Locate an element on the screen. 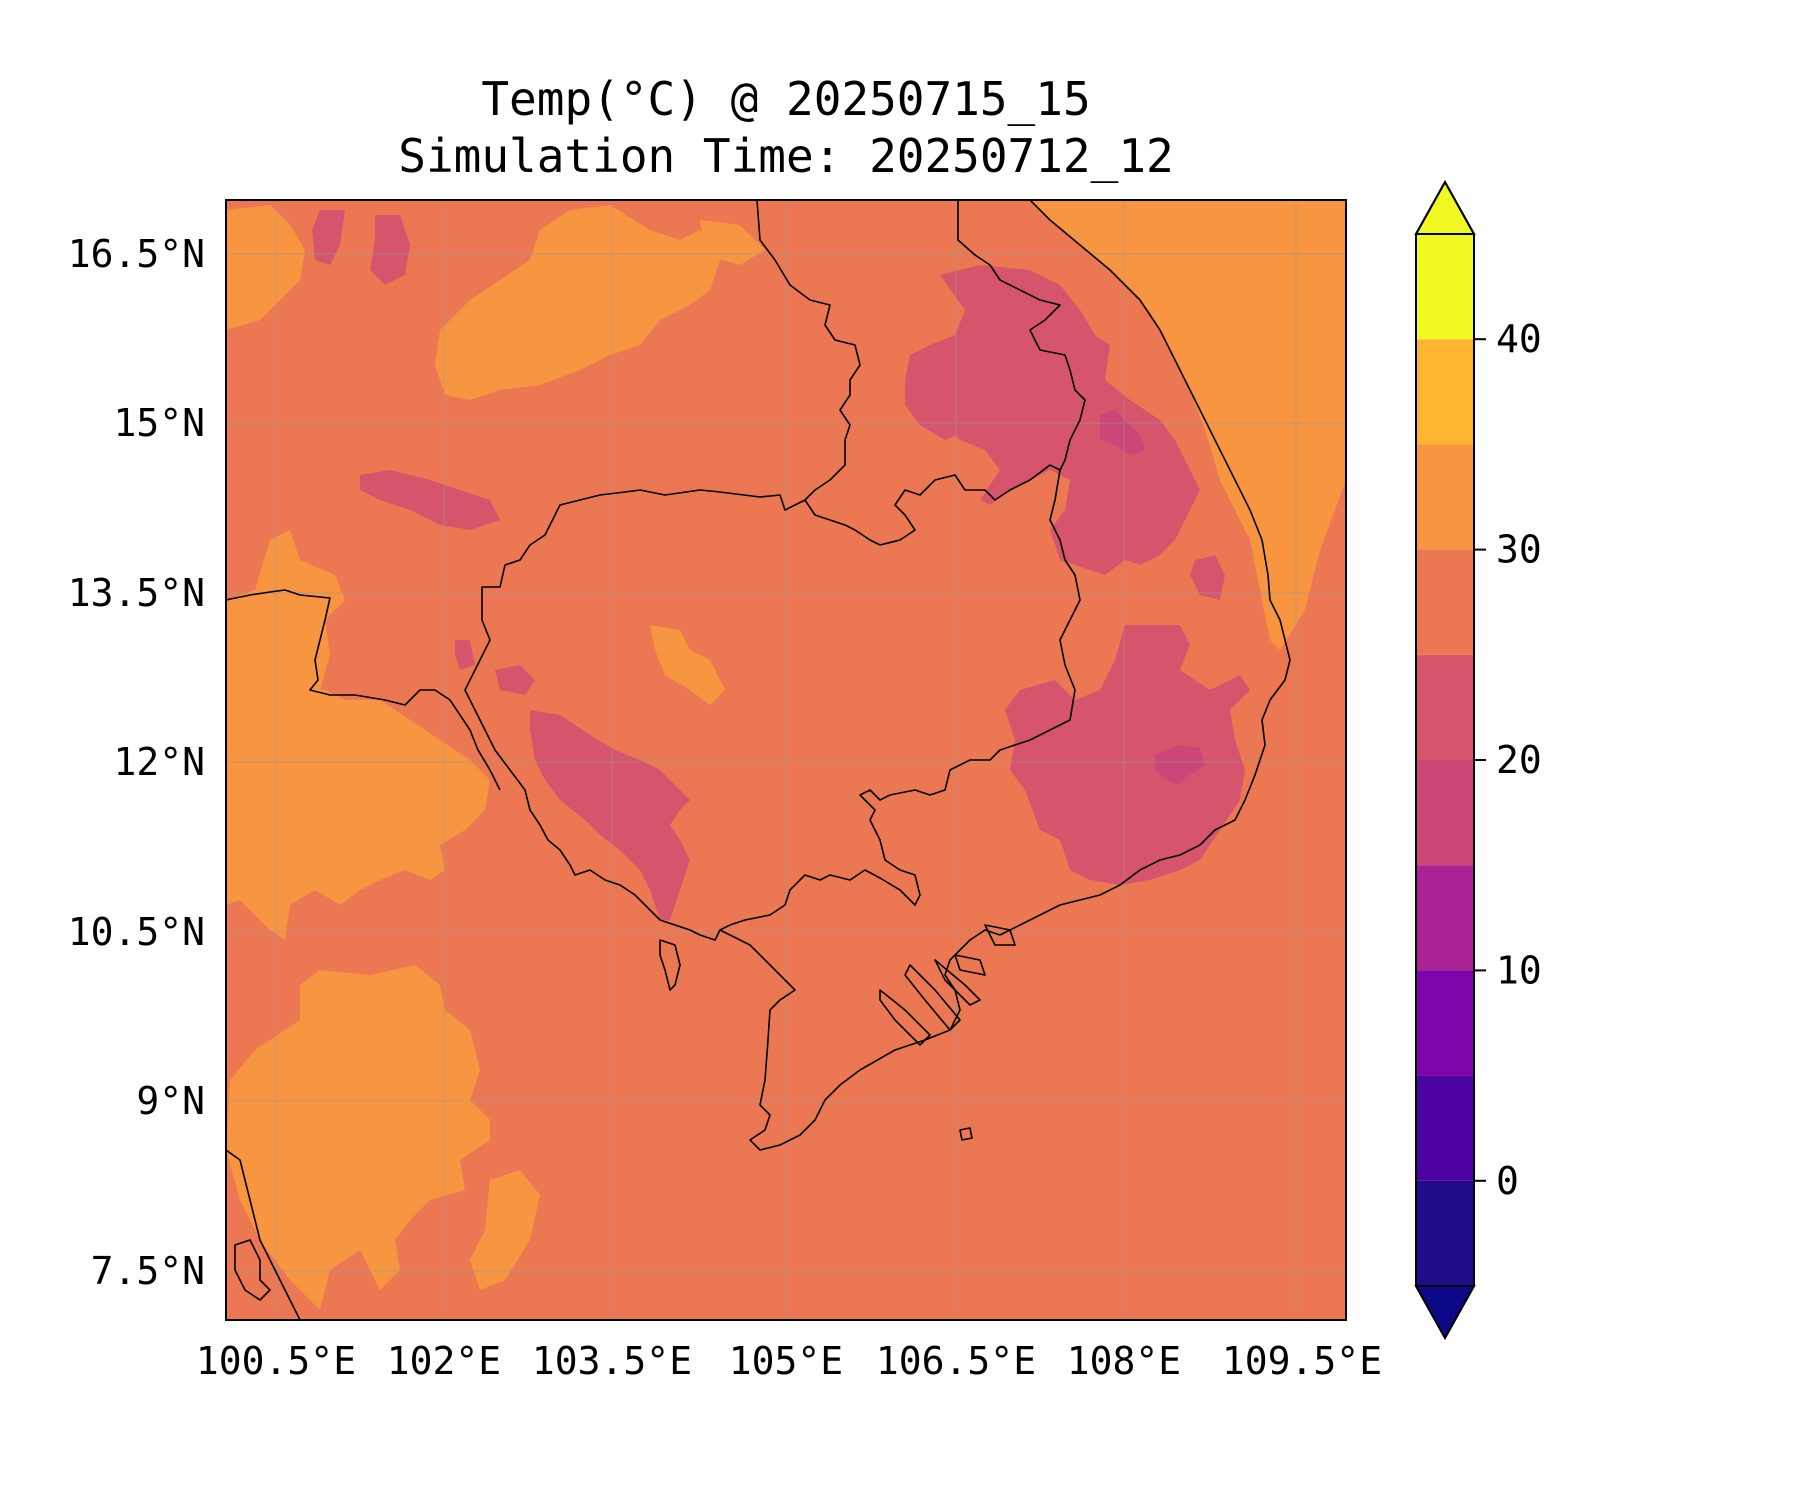 The image size is (1800, 1500). lon-tick-label: 103.5°E is located at coordinates (612, 1361).